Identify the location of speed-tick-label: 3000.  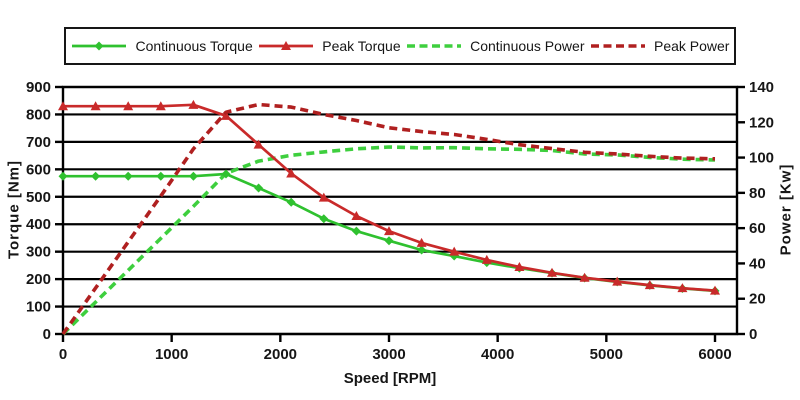
(388, 354).